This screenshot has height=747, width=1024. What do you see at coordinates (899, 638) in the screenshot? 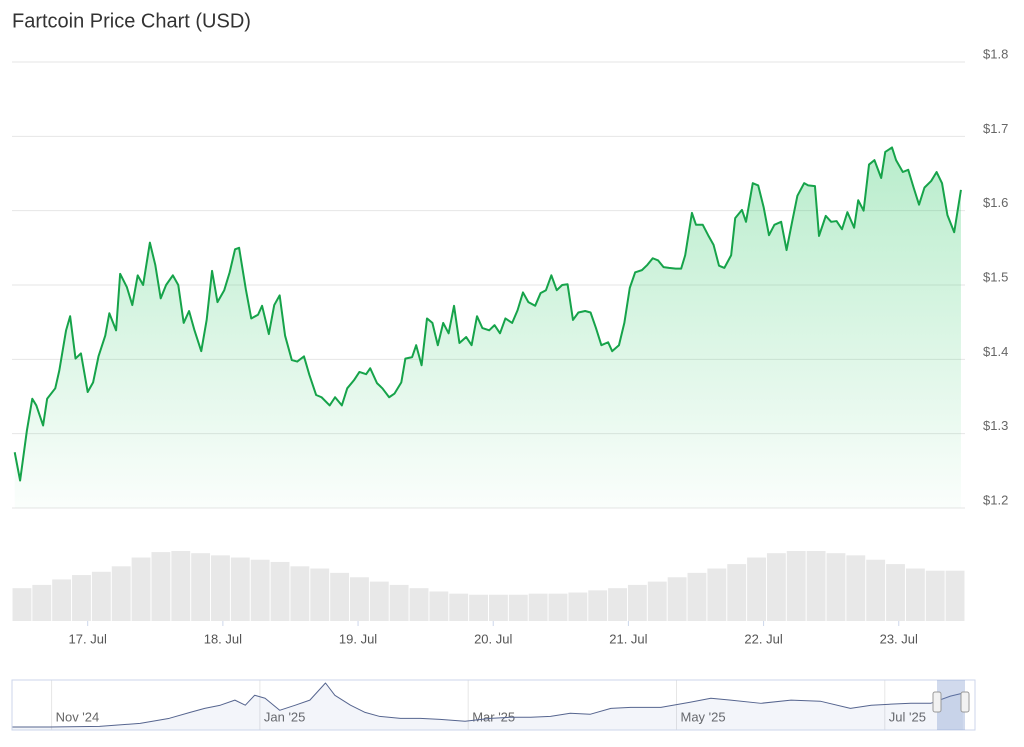
I see `x-tick-label: 23. Jul` at bounding box center [899, 638].